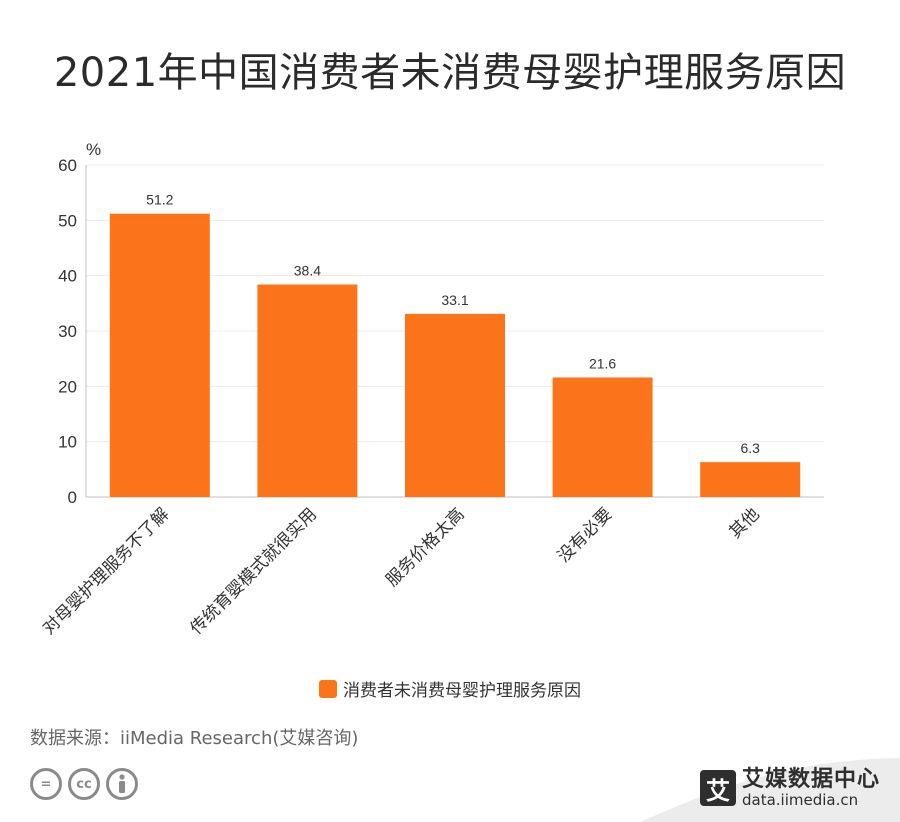 This screenshot has width=900, height=822. Describe the element at coordinates (67, 220) in the screenshot. I see `y-tick-label: 50` at that location.